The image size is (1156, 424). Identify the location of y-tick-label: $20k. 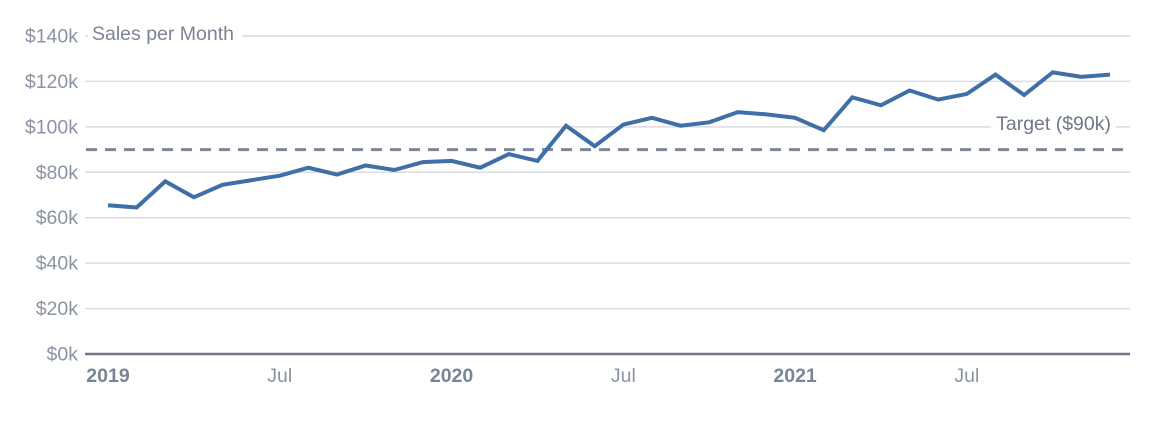
(57, 309).